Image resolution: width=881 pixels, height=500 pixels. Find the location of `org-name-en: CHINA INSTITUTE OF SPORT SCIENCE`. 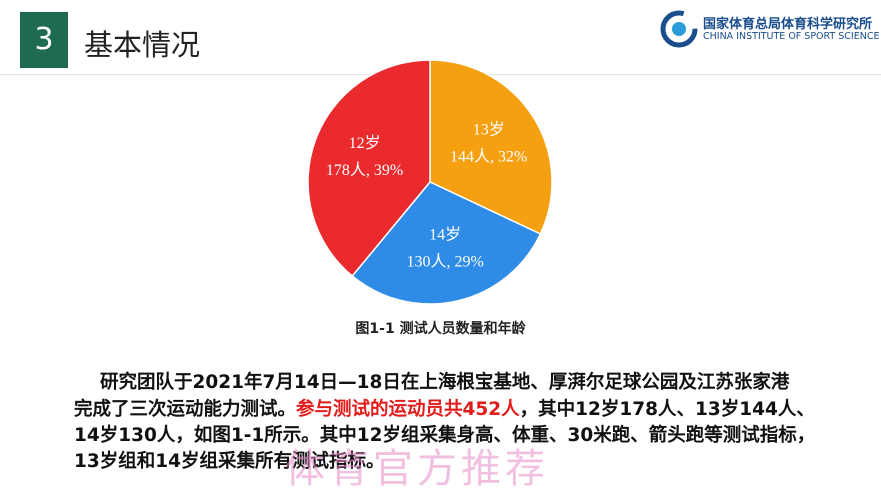

org-name-en: CHINA INSTITUTE OF SPORT SCIENCE is located at coordinates (791, 36).